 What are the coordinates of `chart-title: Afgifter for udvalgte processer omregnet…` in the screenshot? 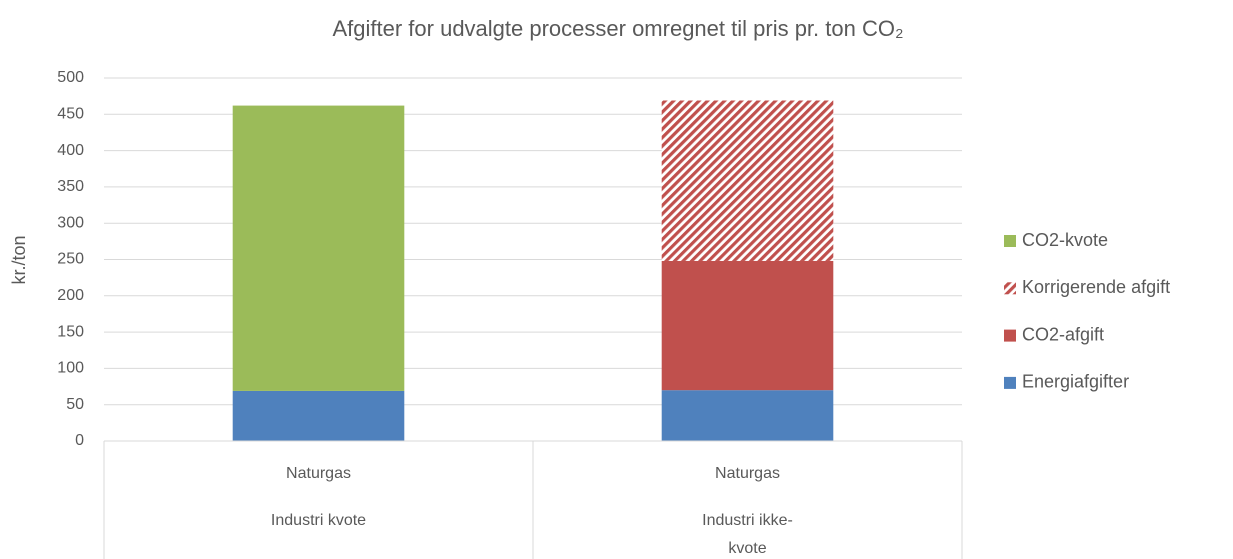 It's located at (617, 28).